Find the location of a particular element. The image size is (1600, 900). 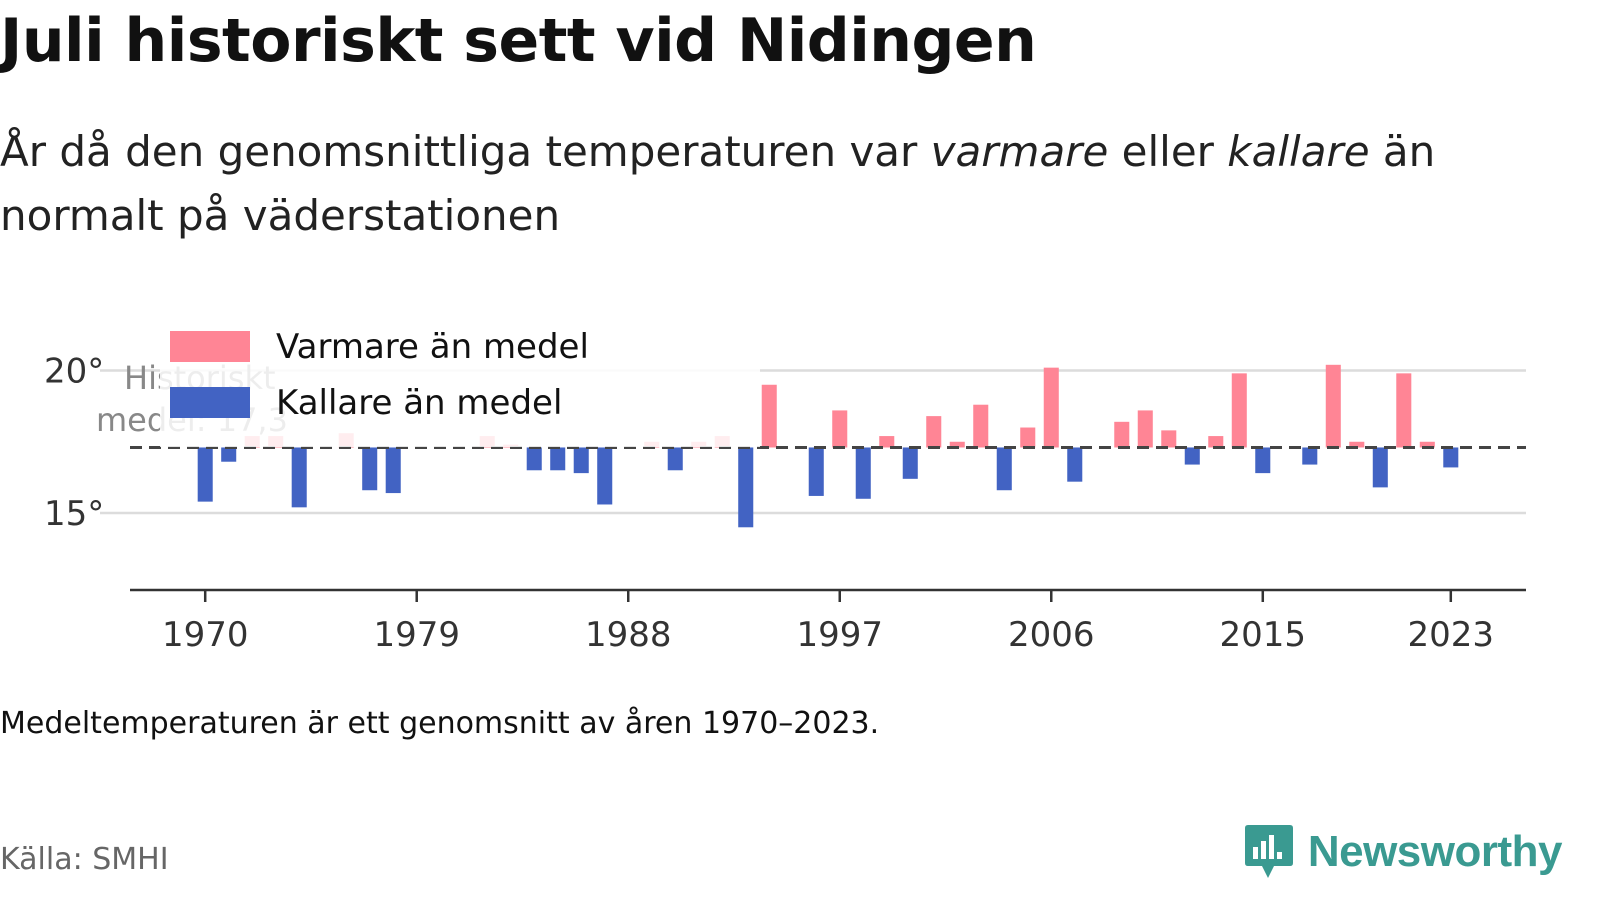

bar-1970 is located at coordinates (205, 474).